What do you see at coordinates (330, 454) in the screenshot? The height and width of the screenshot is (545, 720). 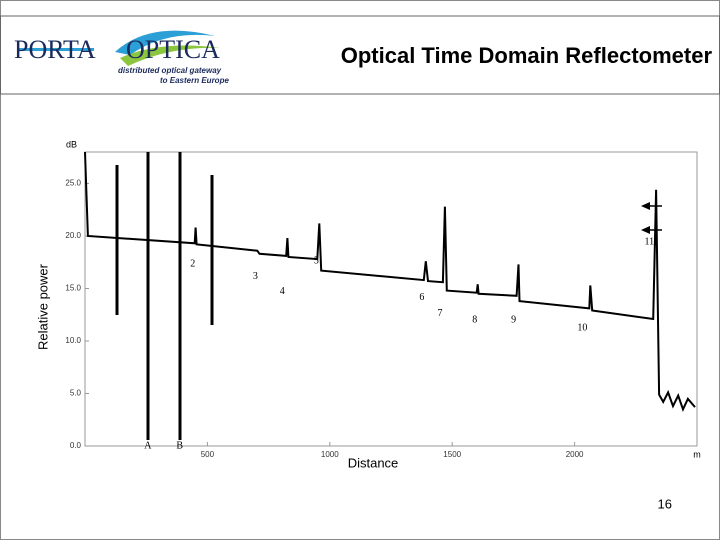 I see `x-tick-label: 1000` at bounding box center [330, 454].